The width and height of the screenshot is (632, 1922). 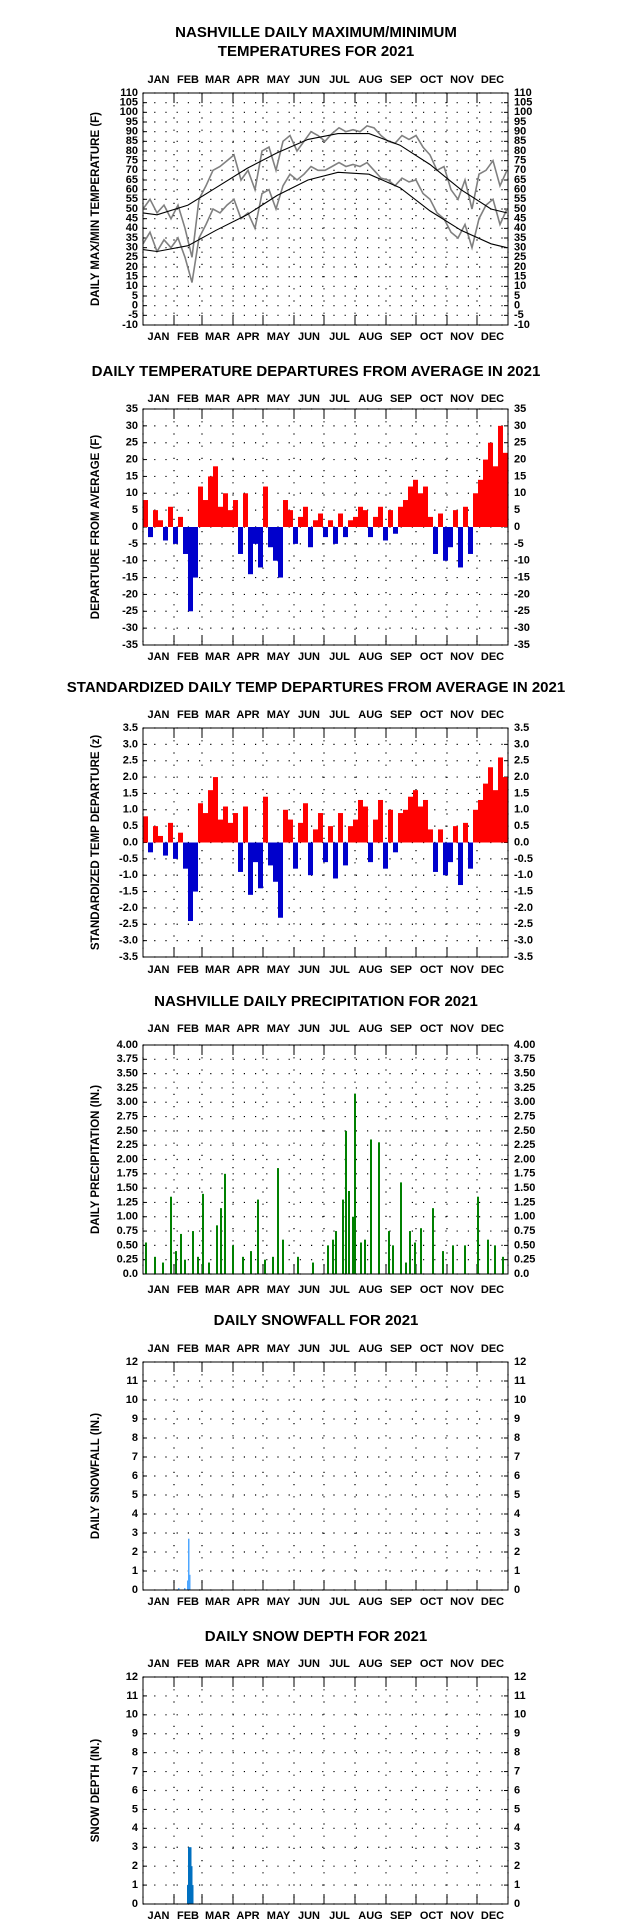 I want to click on month-label: JUL, so click(x=339, y=1664).